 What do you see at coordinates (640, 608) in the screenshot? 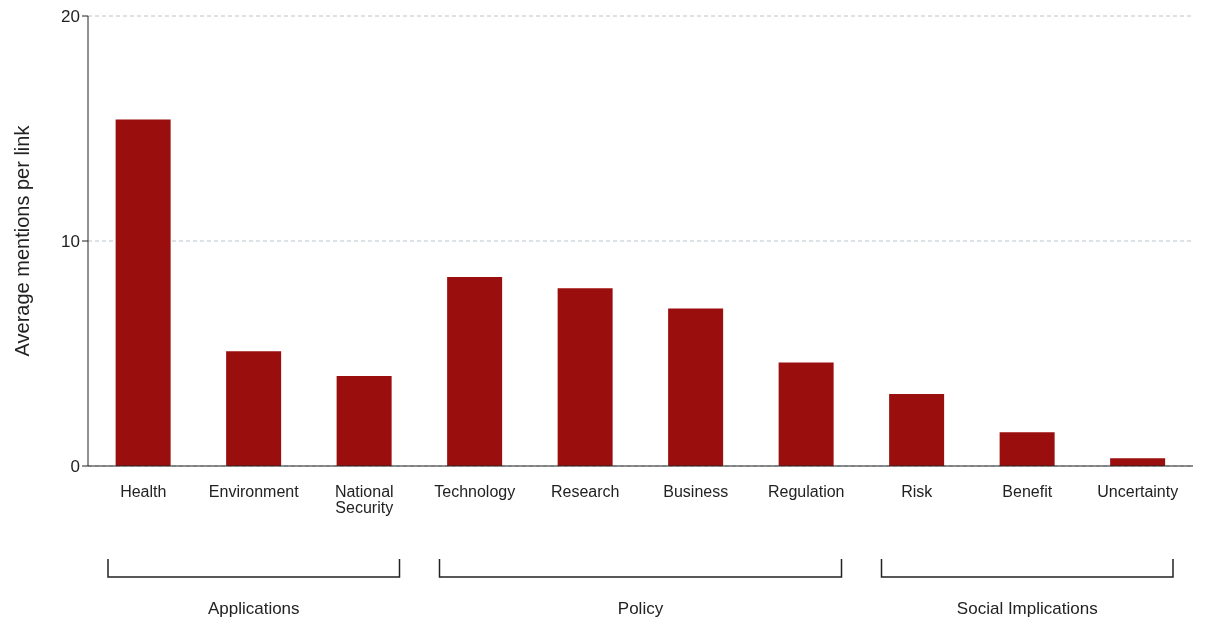
I see `text: Policy` at bounding box center [640, 608].